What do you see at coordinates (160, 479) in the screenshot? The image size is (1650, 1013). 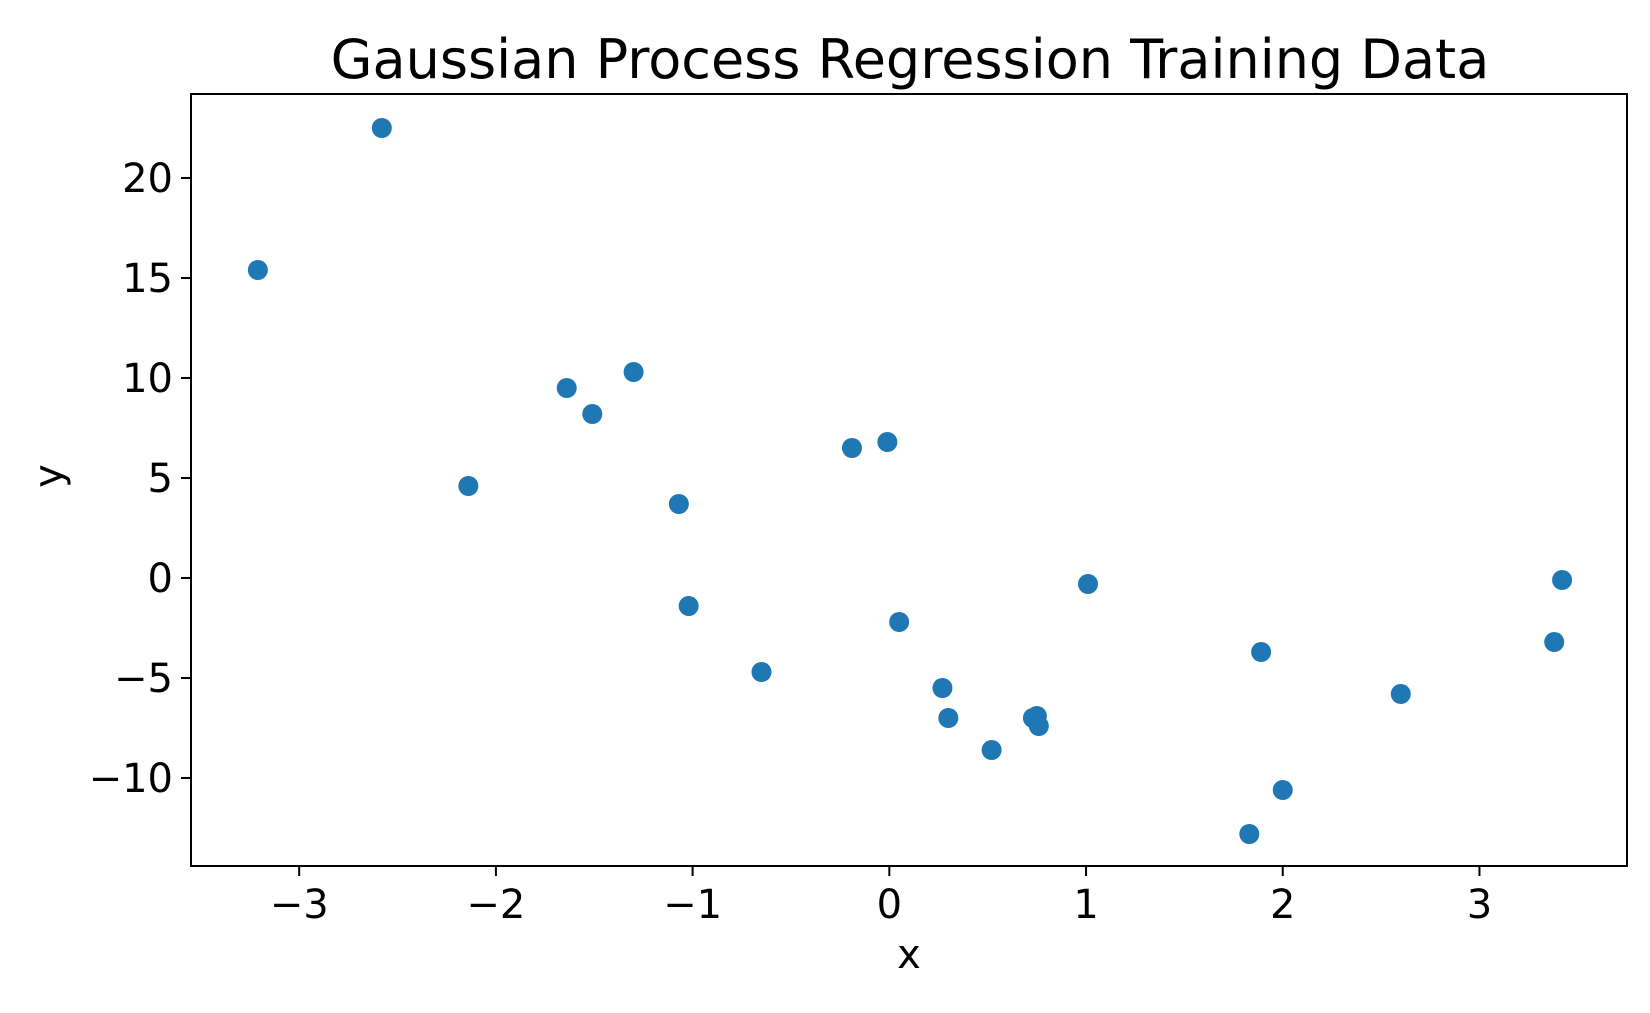 I see `y-tick-label: 5` at bounding box center [160, 479].